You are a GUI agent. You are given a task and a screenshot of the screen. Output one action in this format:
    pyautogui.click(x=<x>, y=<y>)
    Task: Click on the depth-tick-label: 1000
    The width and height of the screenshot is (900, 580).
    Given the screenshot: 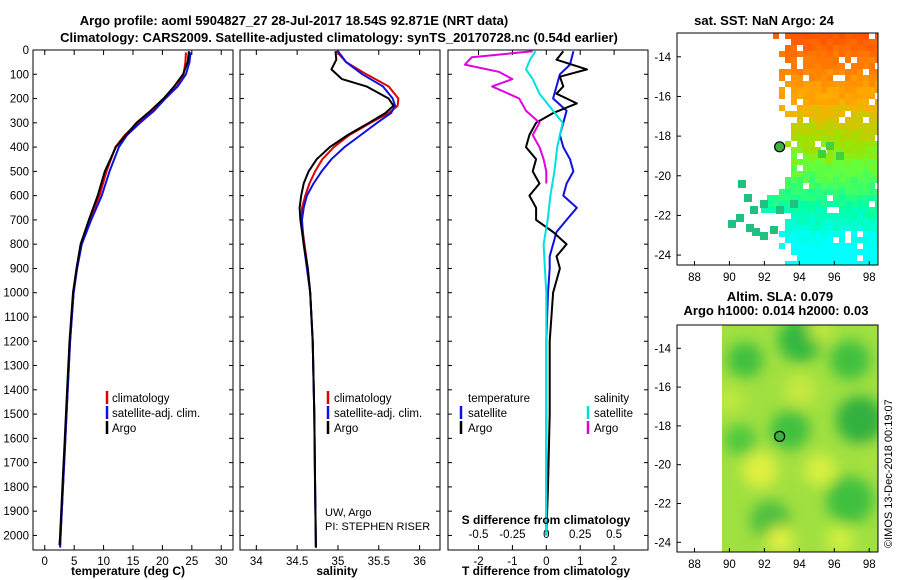 What is the action you would take?
    pyautogui.click(x=16, y=294)
    